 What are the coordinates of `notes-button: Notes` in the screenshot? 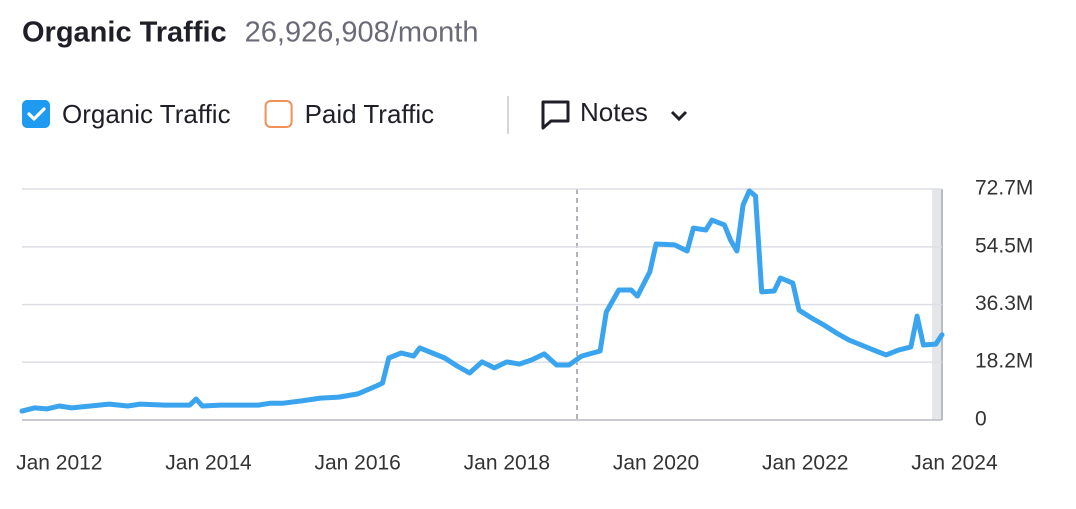 It's located at (614, 113).